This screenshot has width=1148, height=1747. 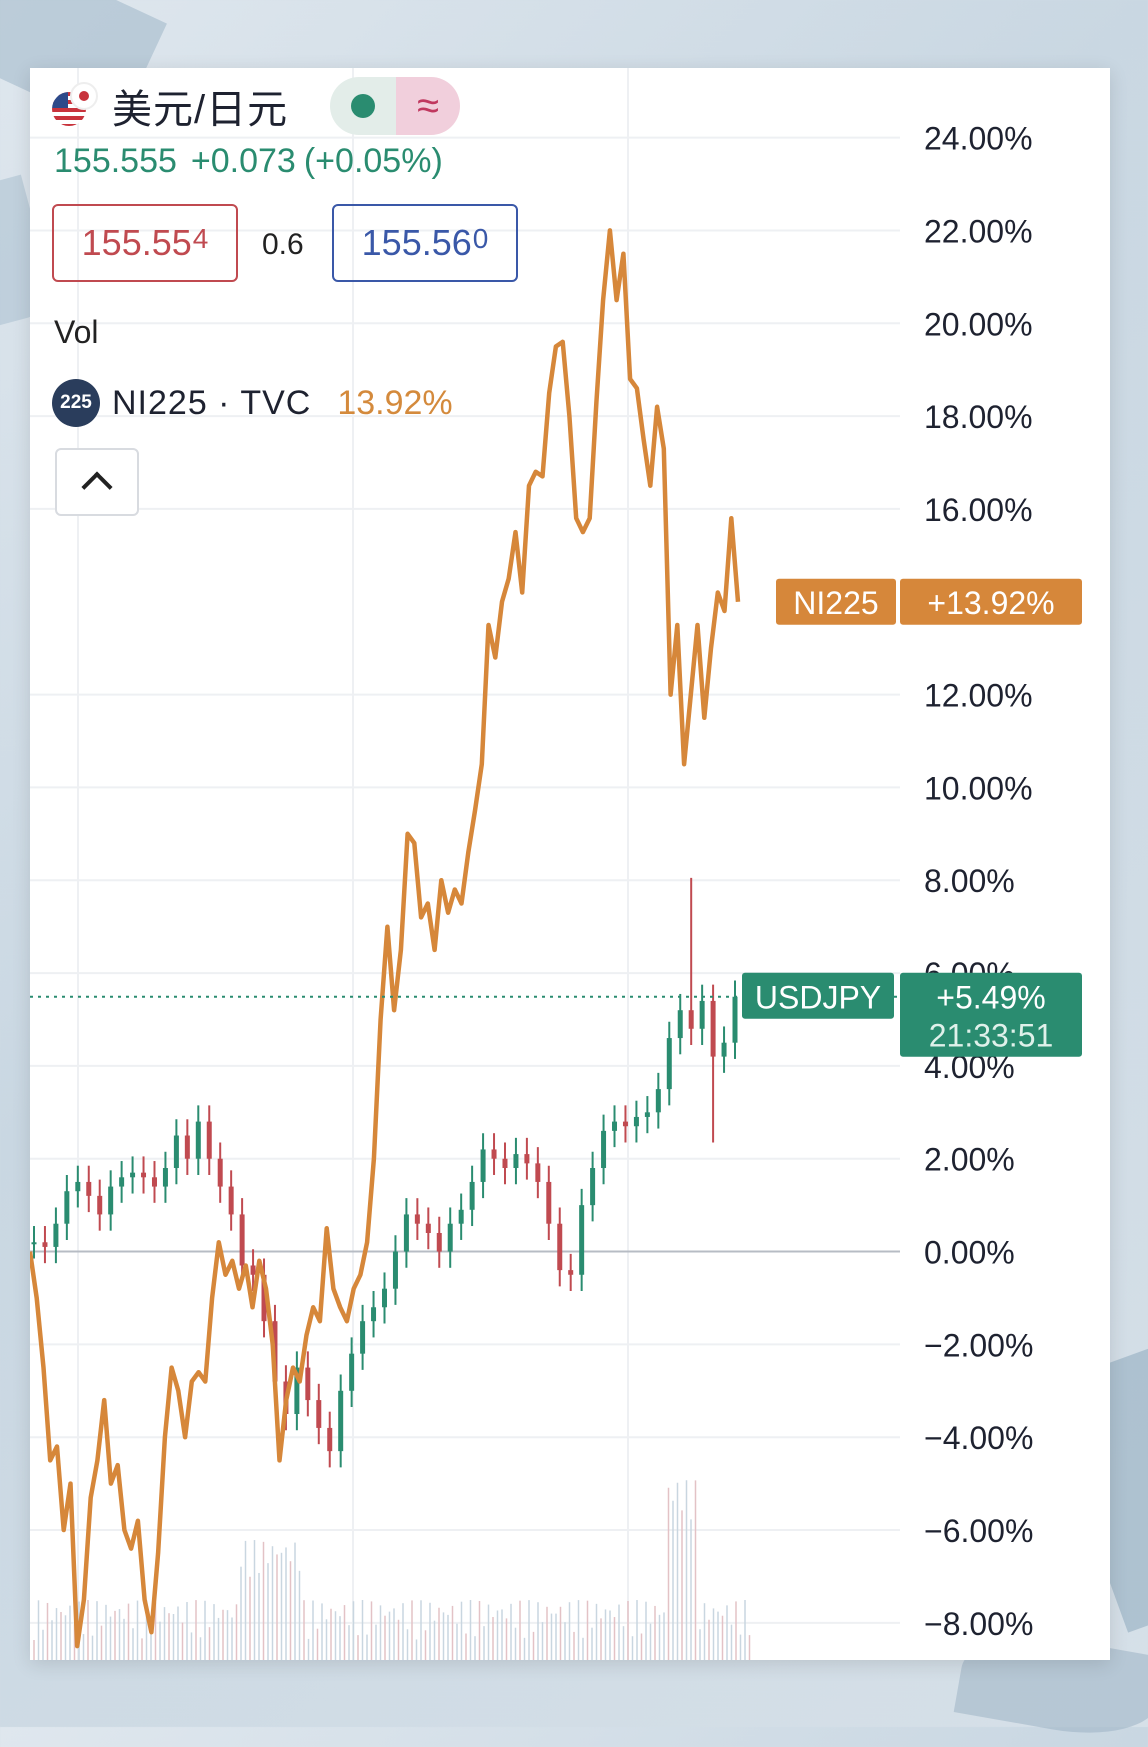 What do you see at coordinates (978, 324) in the screenshot?
I see `y-tick-label: 20.00%` at bounding box center [978, 324].